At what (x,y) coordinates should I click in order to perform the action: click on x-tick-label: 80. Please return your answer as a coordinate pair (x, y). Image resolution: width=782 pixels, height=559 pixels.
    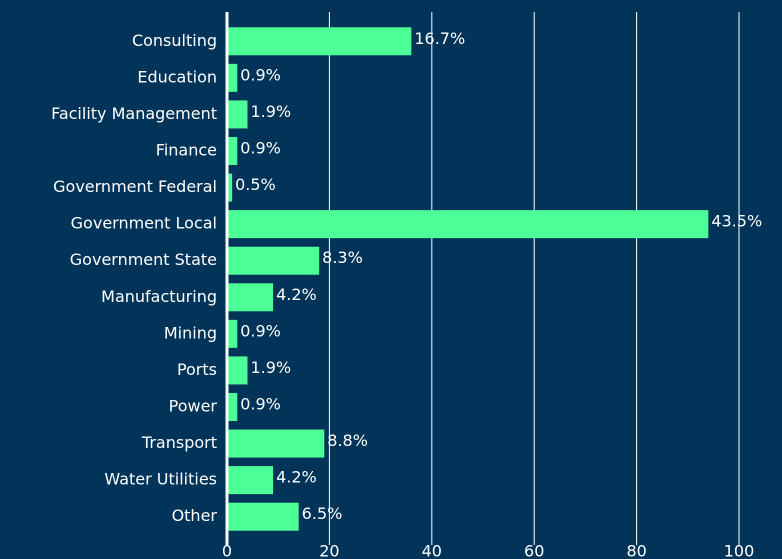
    Looking at the image, I should click on (636, 550).